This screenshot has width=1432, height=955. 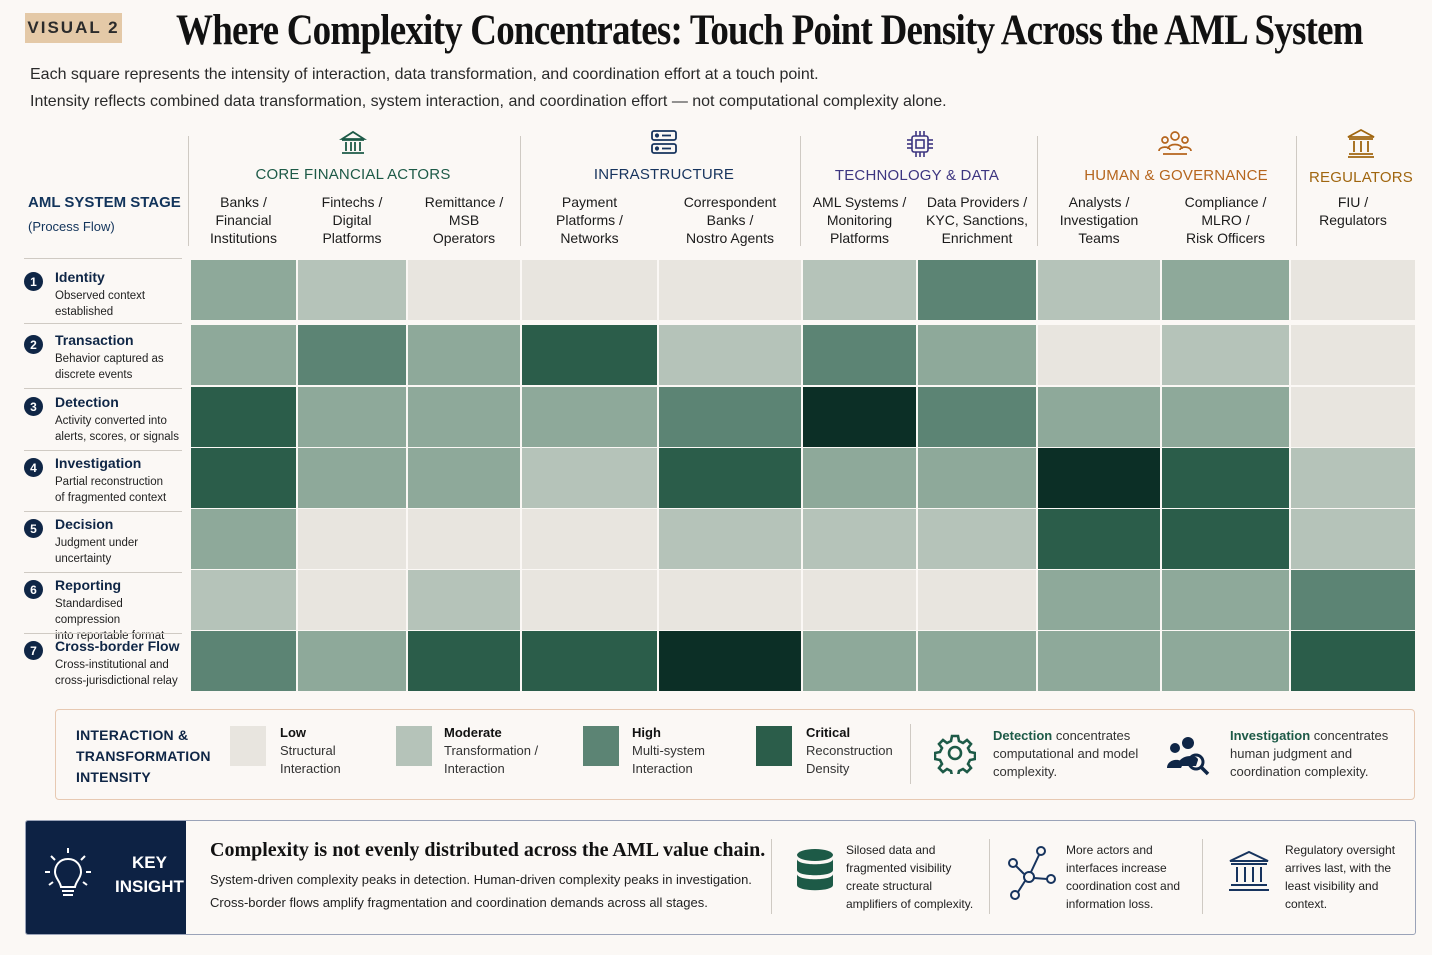 What do you see at coordinates (1175, 146) in the screenshot?
I see `people-icon` at bounding box center [1175, 146].